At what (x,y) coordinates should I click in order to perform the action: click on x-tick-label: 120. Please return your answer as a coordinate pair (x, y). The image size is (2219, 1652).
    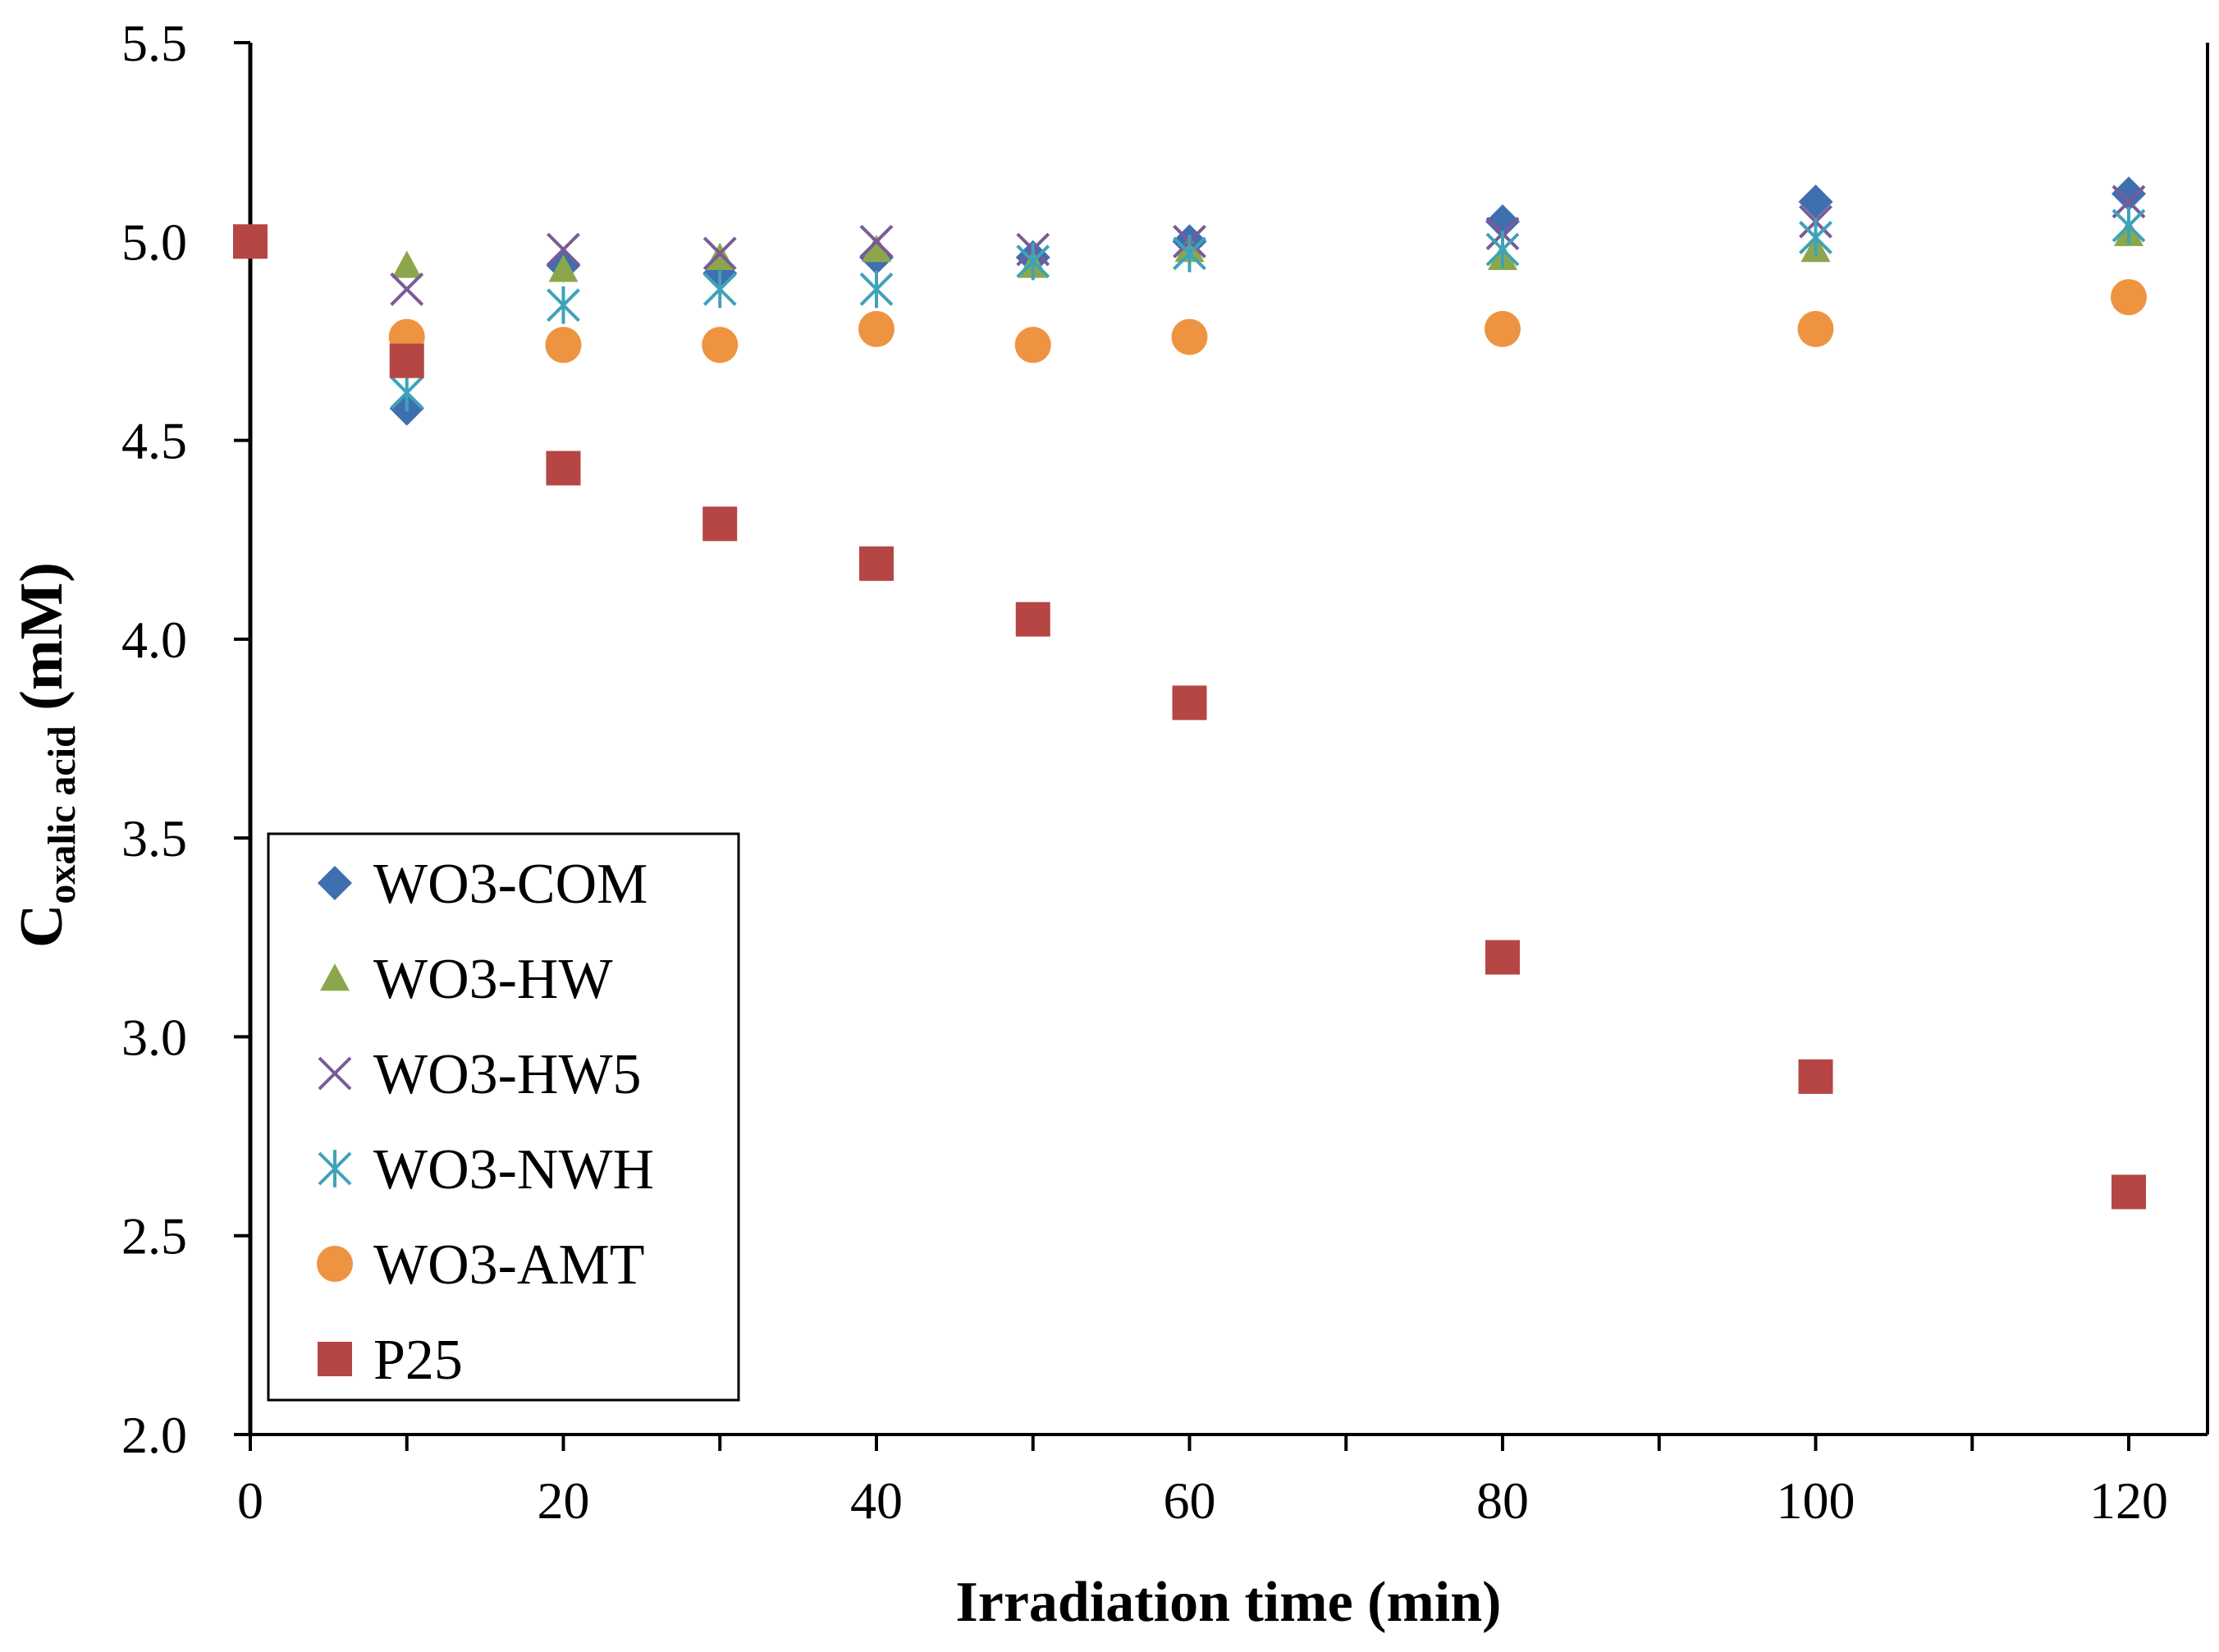
    Looking at the image, I should click on (2128, 1500).